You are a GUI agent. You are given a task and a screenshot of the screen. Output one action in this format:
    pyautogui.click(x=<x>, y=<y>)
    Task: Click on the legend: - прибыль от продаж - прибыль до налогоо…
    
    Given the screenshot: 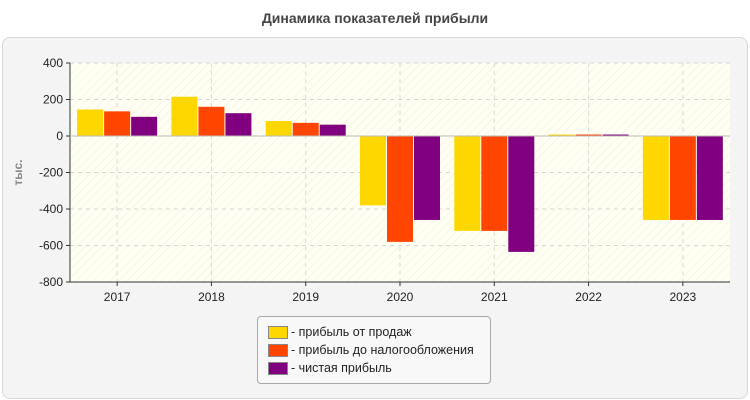 What is the action you would take?
    pyautogui.click(x=374, y=350)
    